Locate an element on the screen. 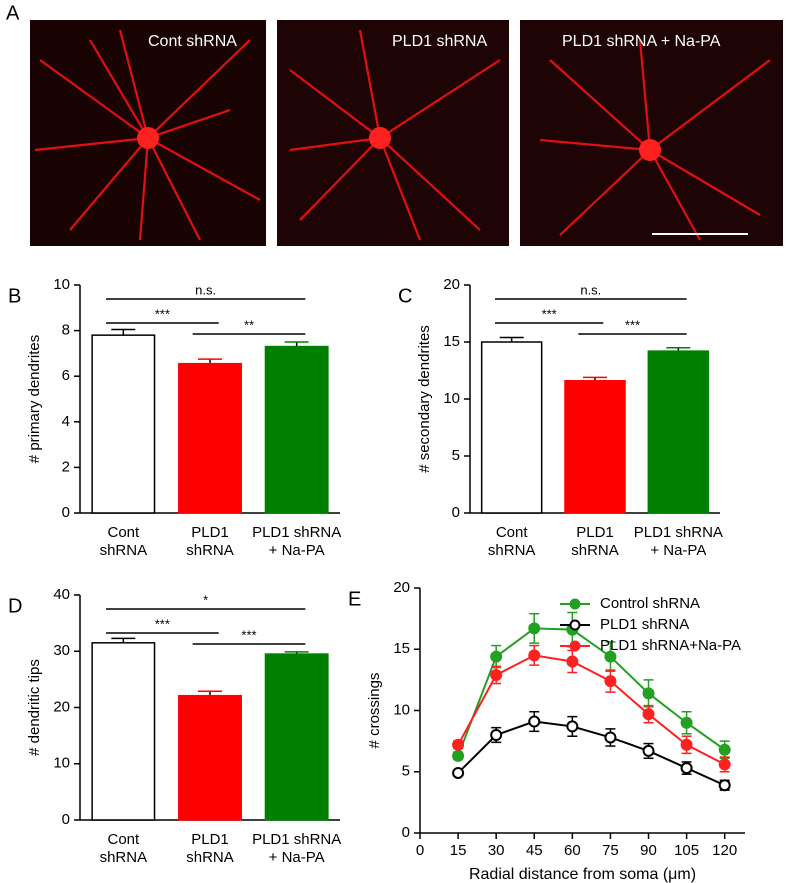  significance-label: ** is located at coordinates (249, 324).